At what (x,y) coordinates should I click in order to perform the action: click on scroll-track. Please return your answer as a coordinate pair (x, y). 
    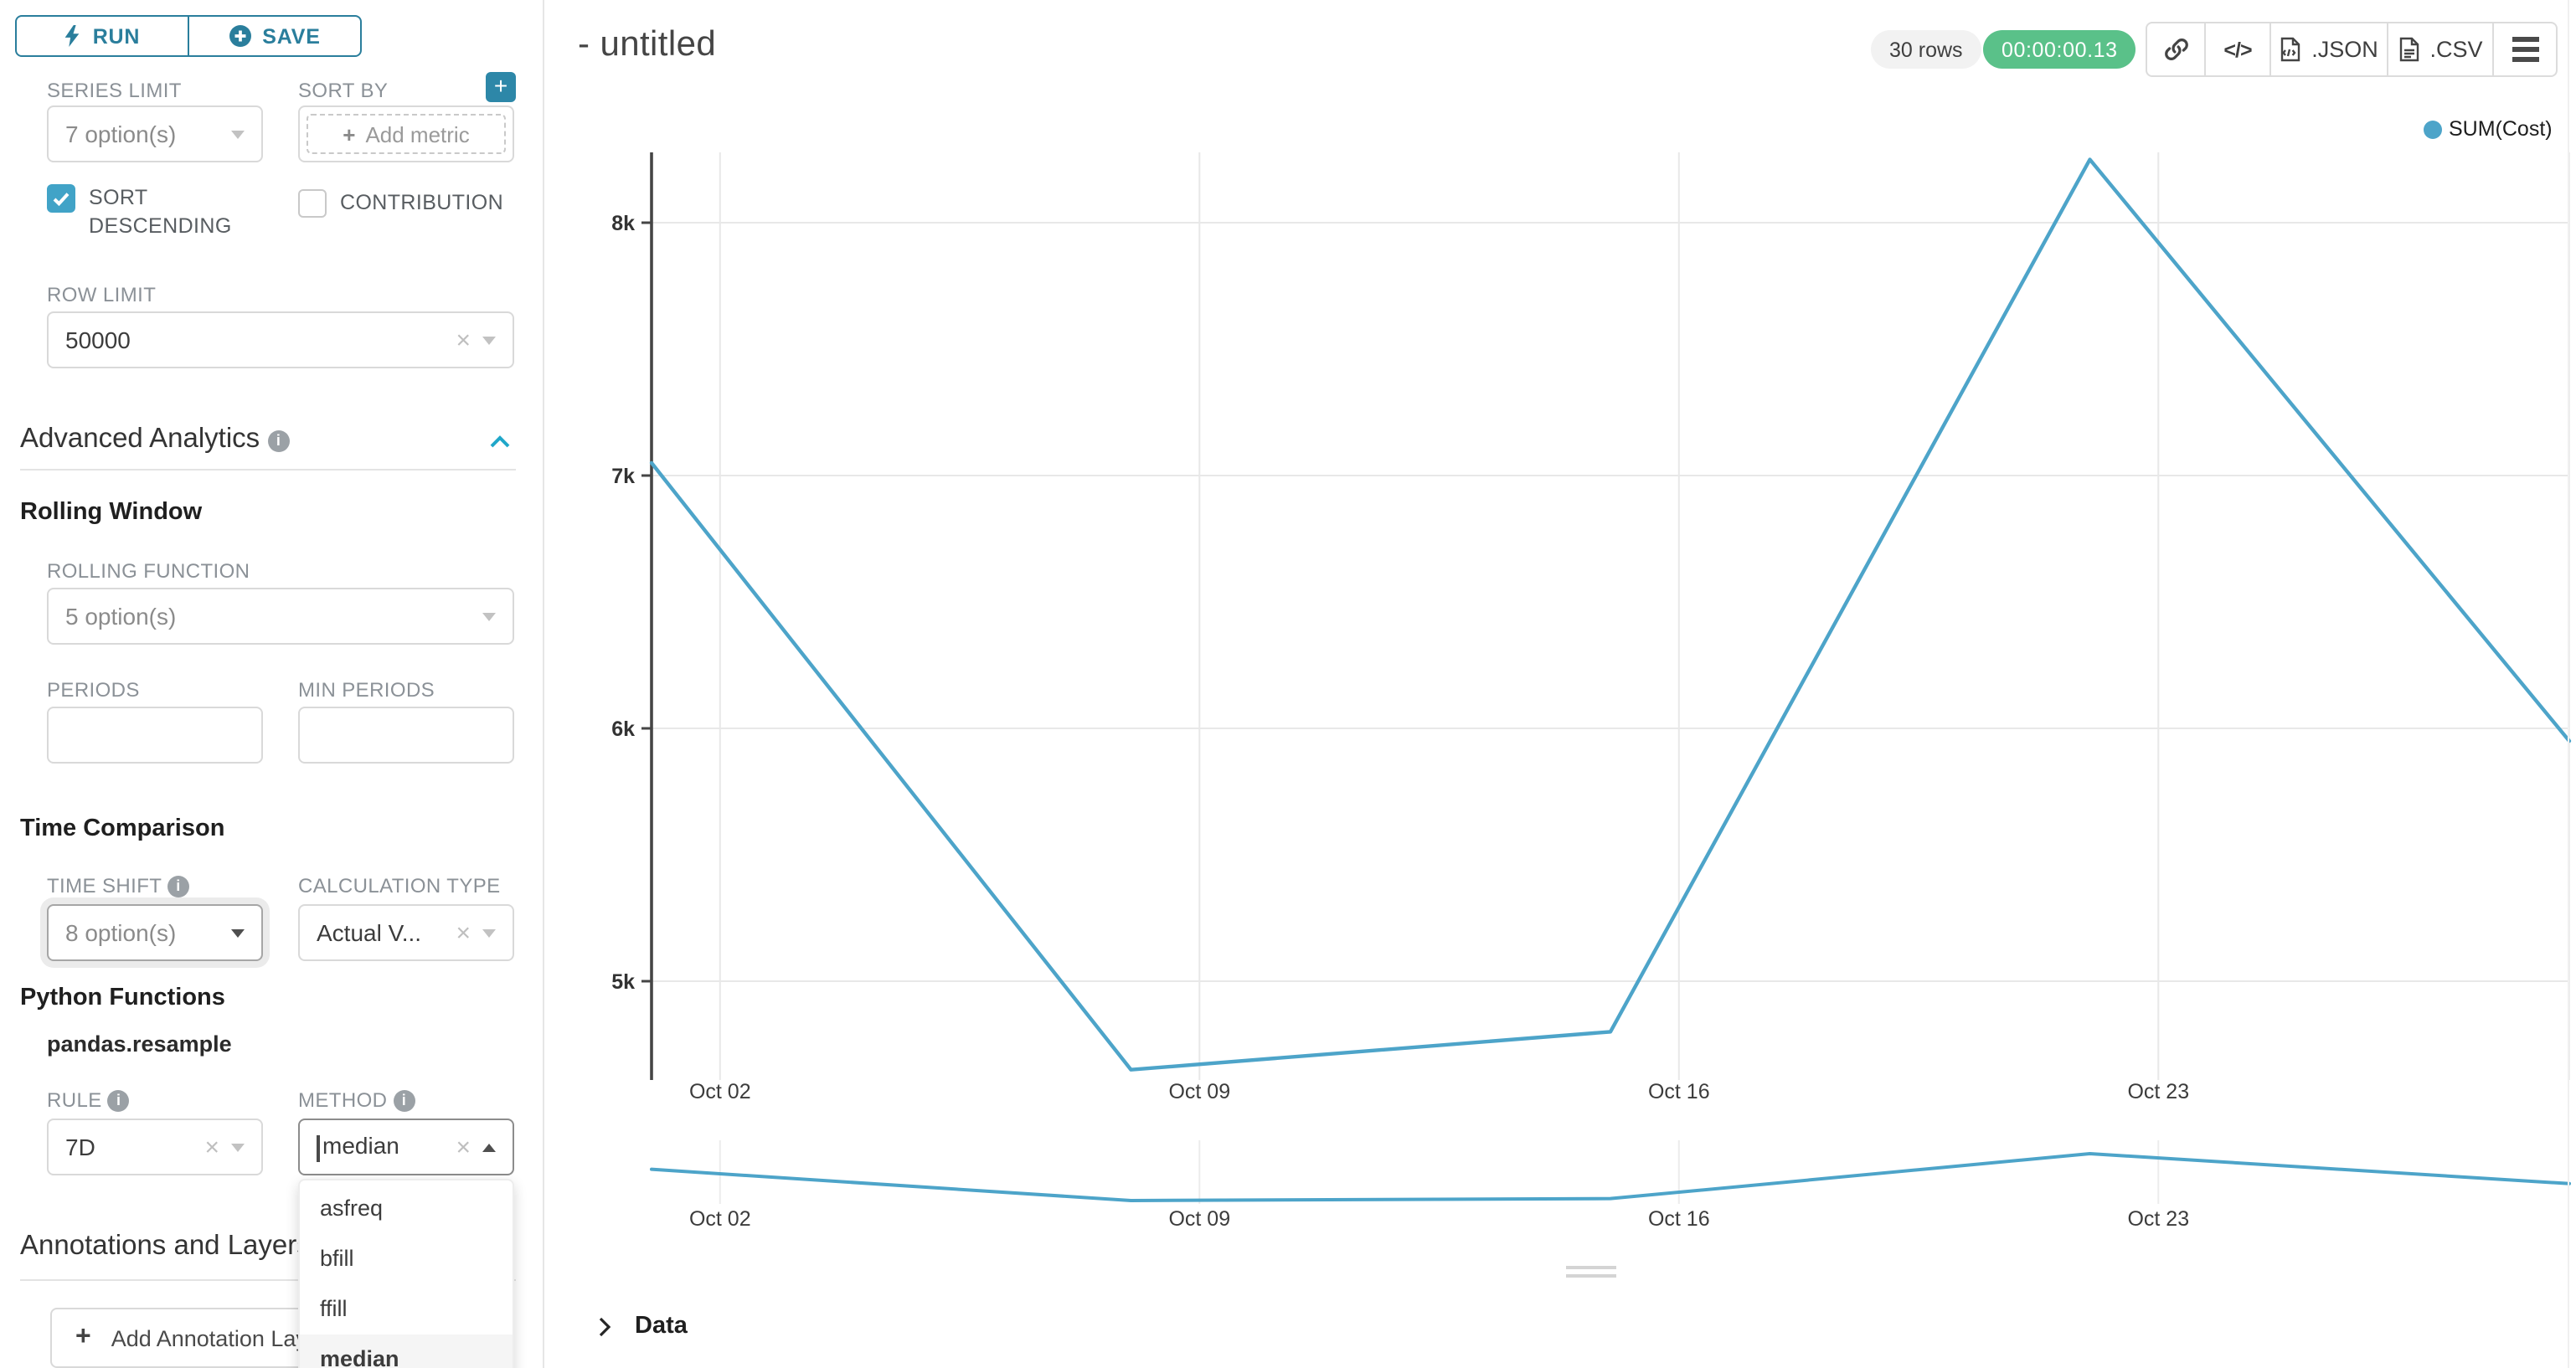
    Looking at the image, I should click on (2568, 684).